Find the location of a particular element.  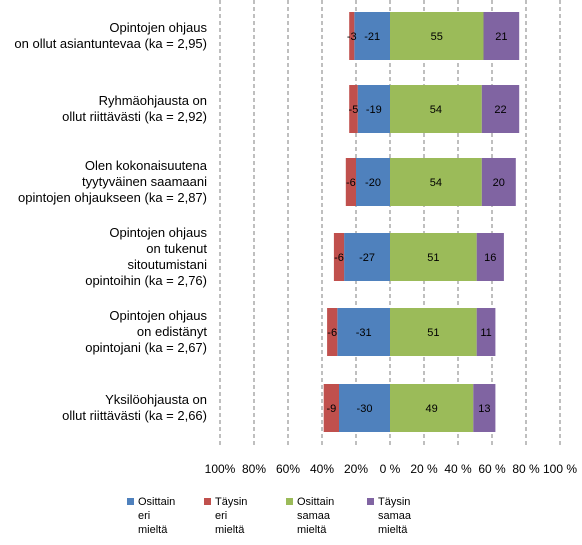

data-label: -30 is located at coordinates (365, 409).